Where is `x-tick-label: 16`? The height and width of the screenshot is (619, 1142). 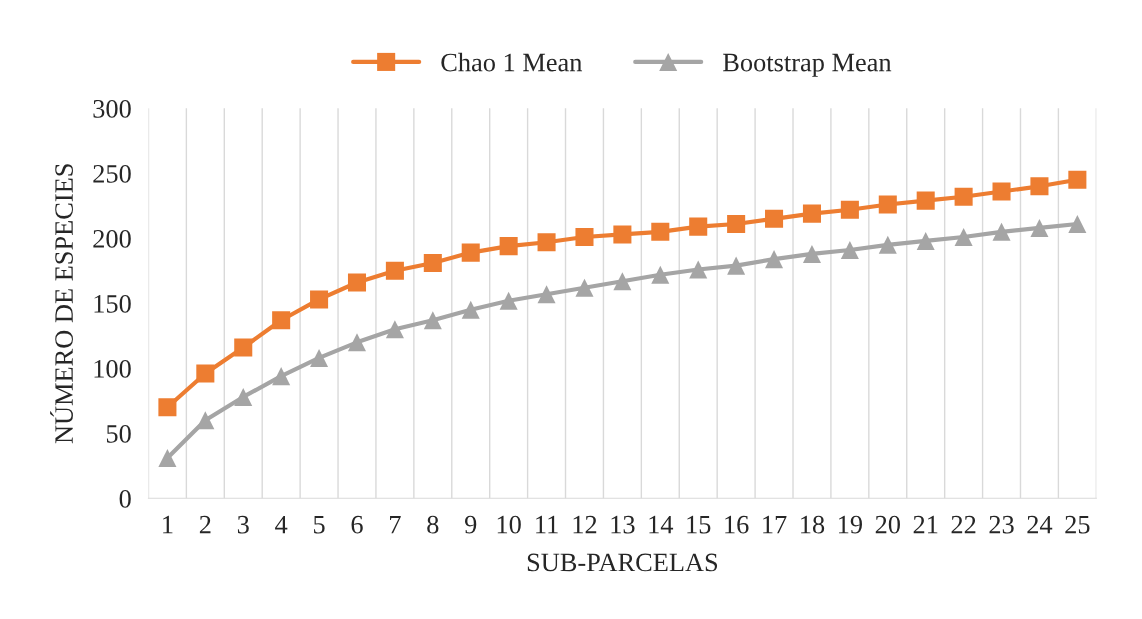
x-tick-label: 16 is located at coordinates (737, 524).